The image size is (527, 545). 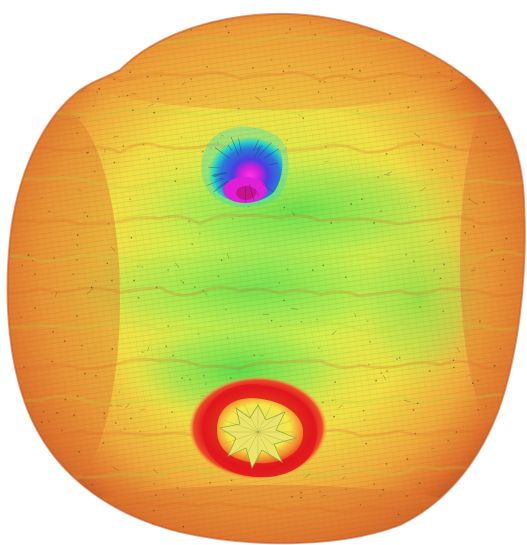 I want to click on lower-peak-mesh, so click(x=258, y=432).